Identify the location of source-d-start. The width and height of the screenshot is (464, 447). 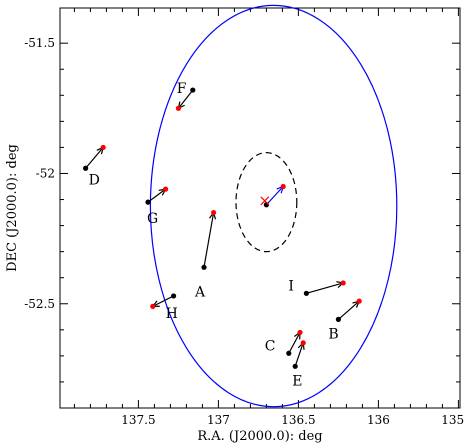
(86, 168).